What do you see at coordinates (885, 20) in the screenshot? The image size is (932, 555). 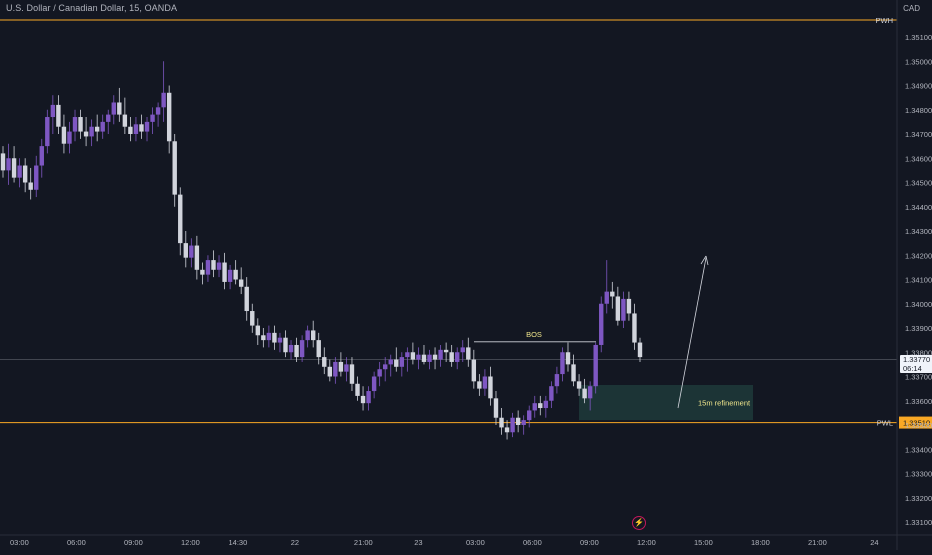 I see `level-label-pwh: PWH` at bounding box center [885, 20].